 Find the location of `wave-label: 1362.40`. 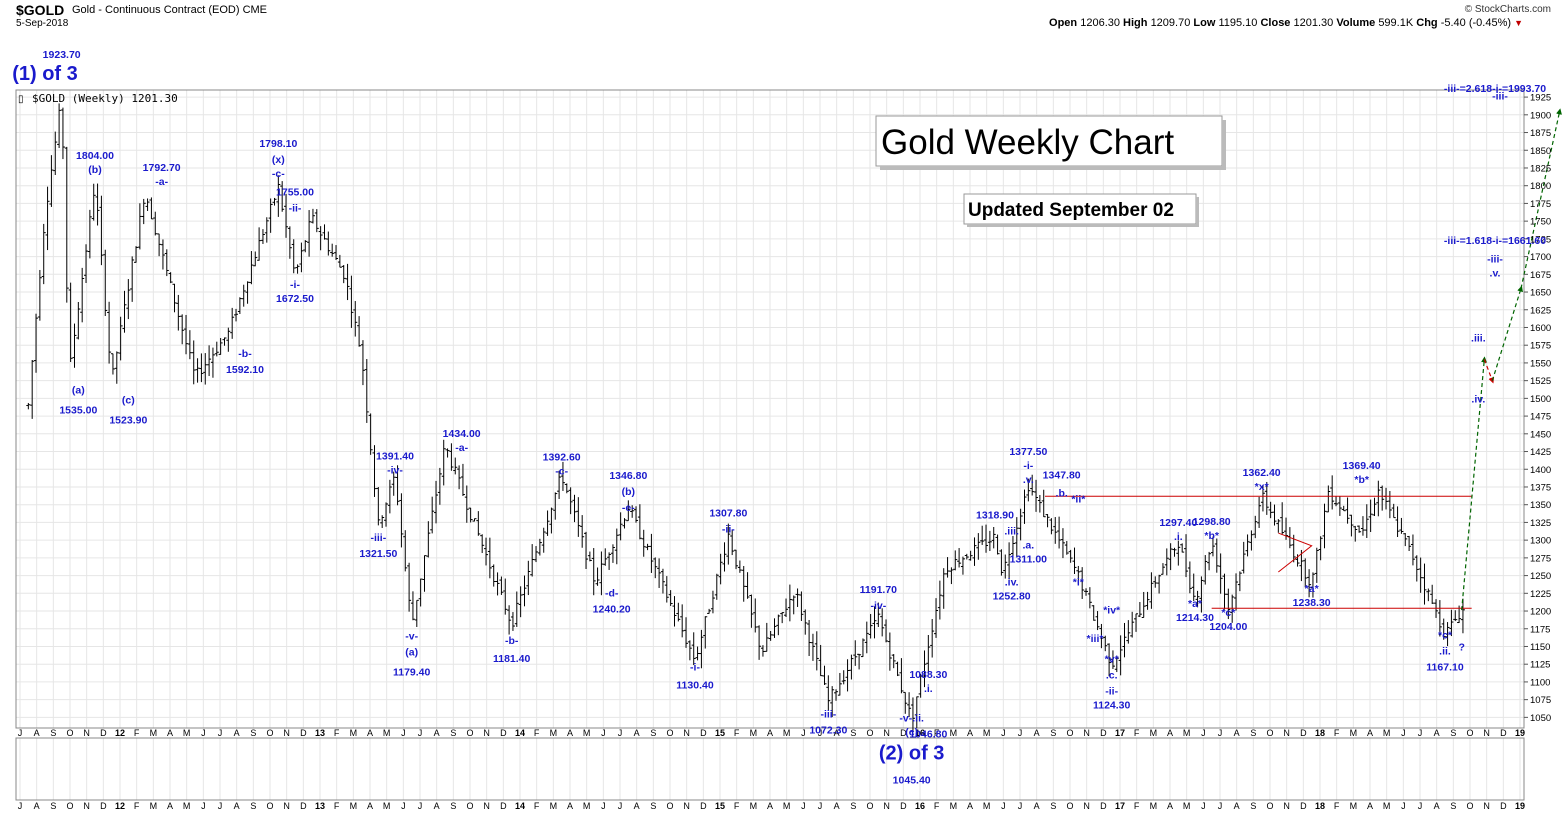

wave-label: 1362.40 is located at coordinates (1262, 473).